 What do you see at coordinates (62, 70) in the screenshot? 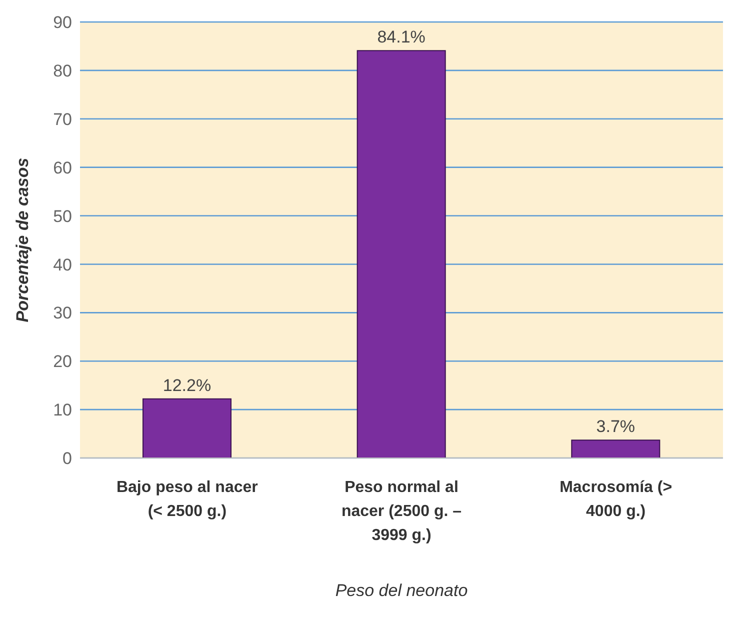
I see `y-tick-label: 80` at bounding box center [62, 70].